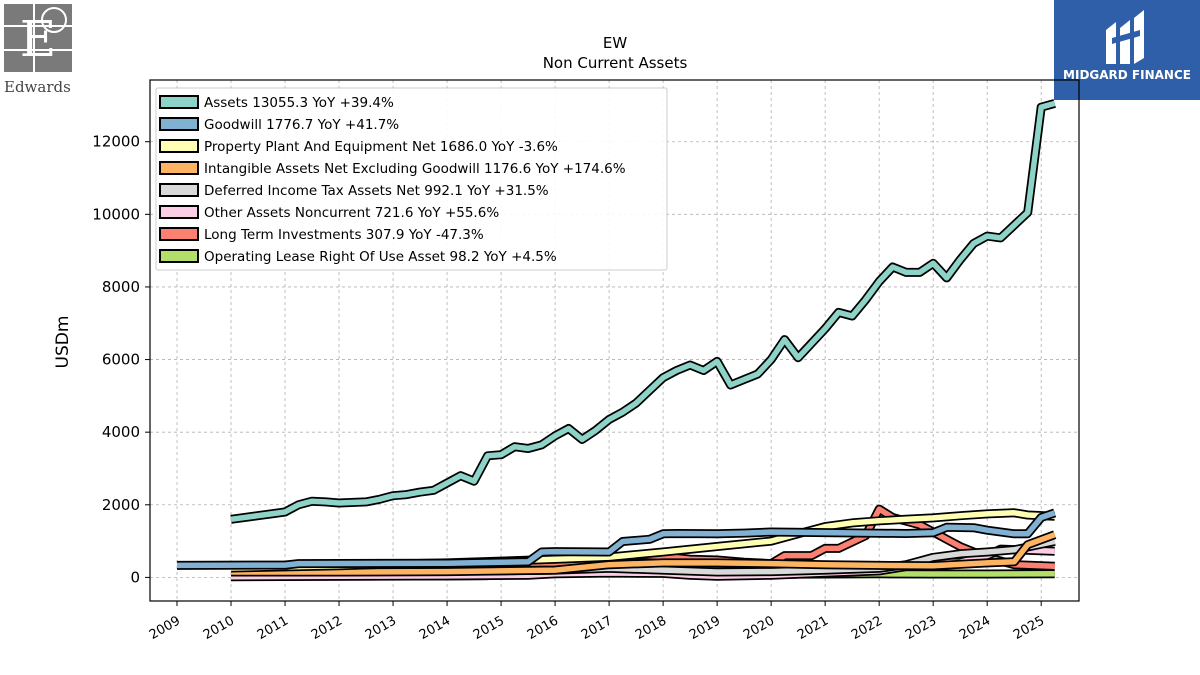  Describe the element at coordinates (489, 628) in the screenshot. I see `x-tick-label: 2015` at that location.